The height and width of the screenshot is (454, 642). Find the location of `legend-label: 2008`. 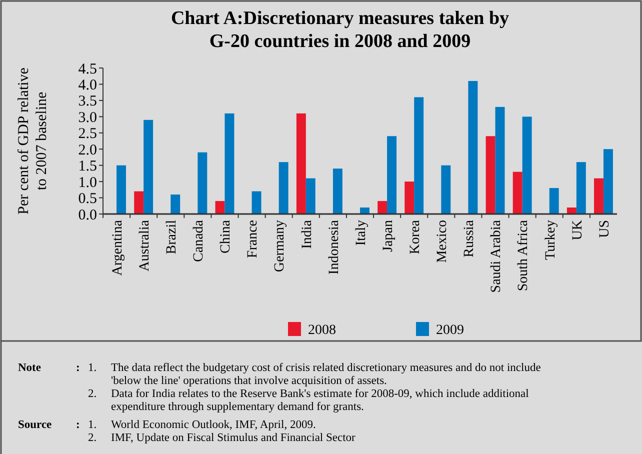

legend-label: 2008 is located at coordinates (322, 330).